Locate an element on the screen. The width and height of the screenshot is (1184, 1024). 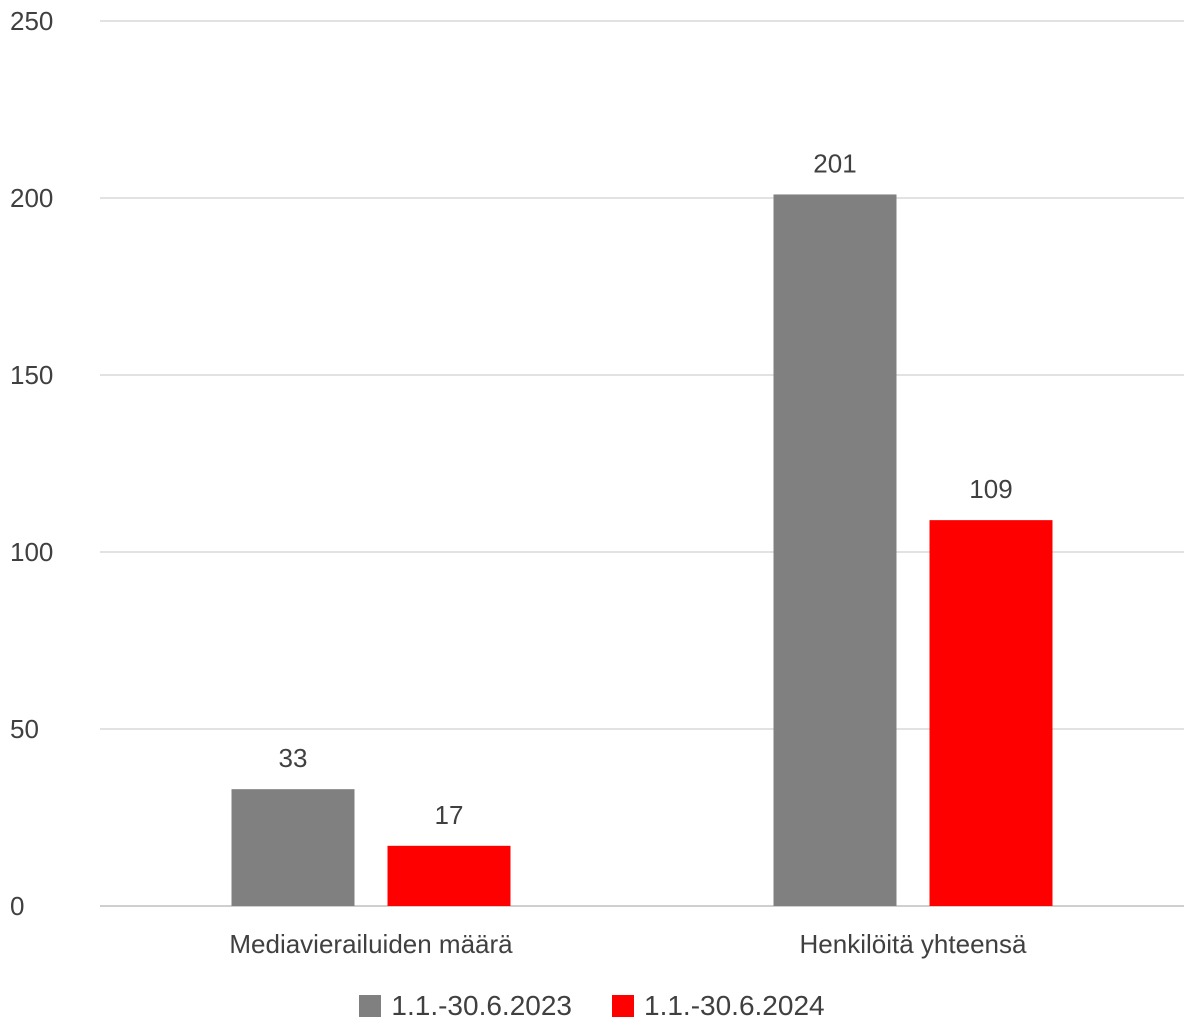
legend: 1.1.-30.6.2023 1.1.-30.6.2024 is located at coordinates (592, 1006).